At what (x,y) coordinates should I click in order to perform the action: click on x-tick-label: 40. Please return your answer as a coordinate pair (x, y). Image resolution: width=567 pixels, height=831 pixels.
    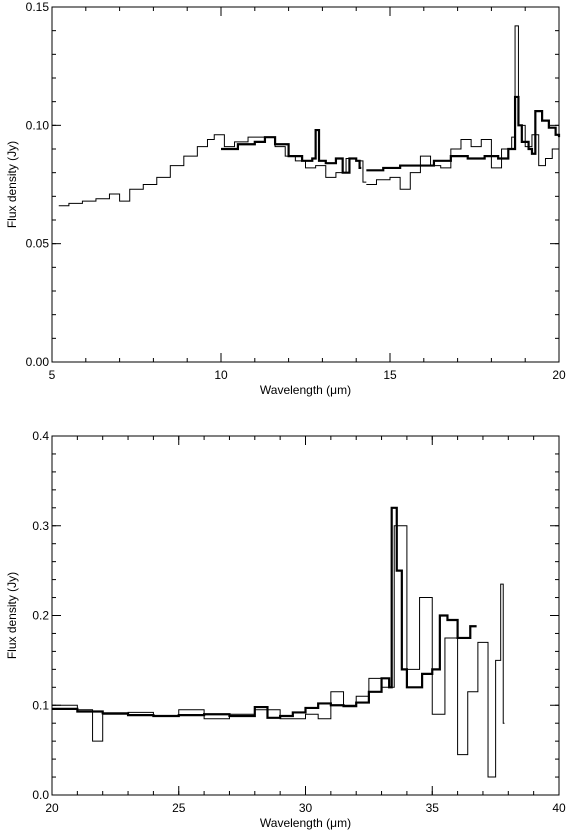
    Looking at the image, I should click on (559, 808).